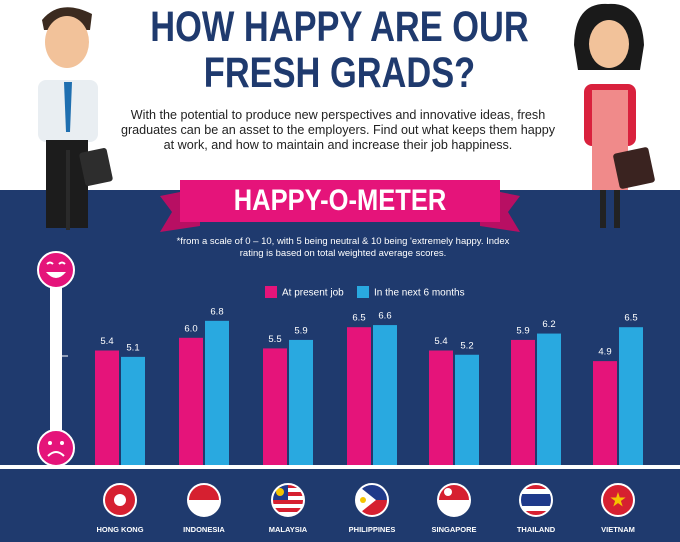  I want to click on sad-mouth, so click(56, 454).